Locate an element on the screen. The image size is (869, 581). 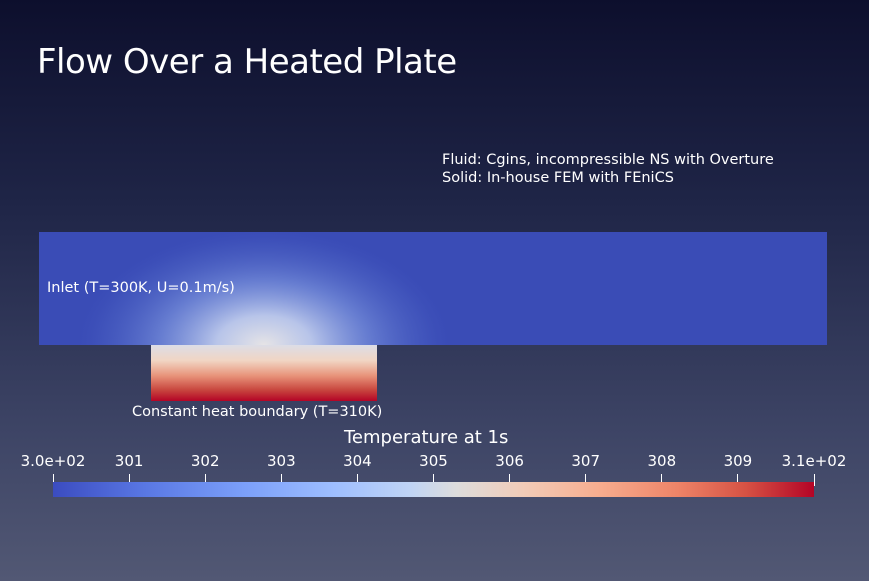
colorbar-tick-label: 306 is located at coordinates (509, 461).